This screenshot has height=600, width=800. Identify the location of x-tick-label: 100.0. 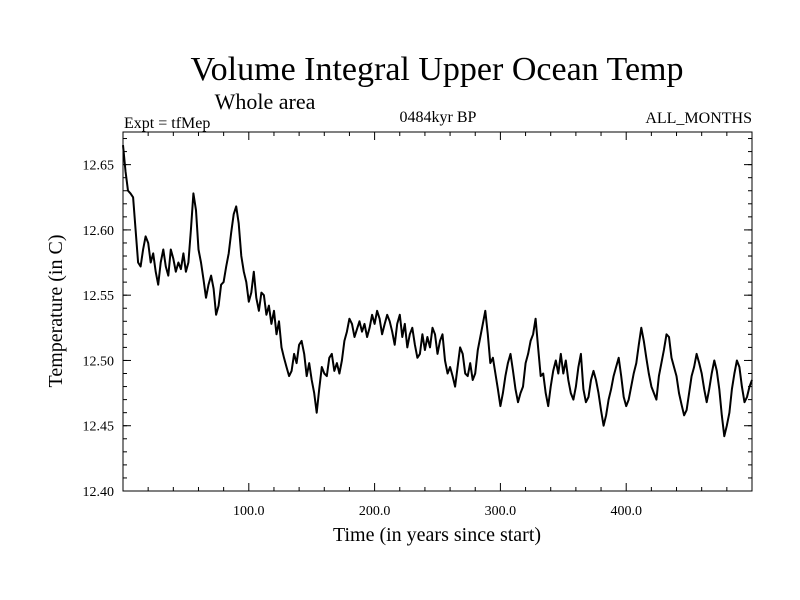
(249, 511).